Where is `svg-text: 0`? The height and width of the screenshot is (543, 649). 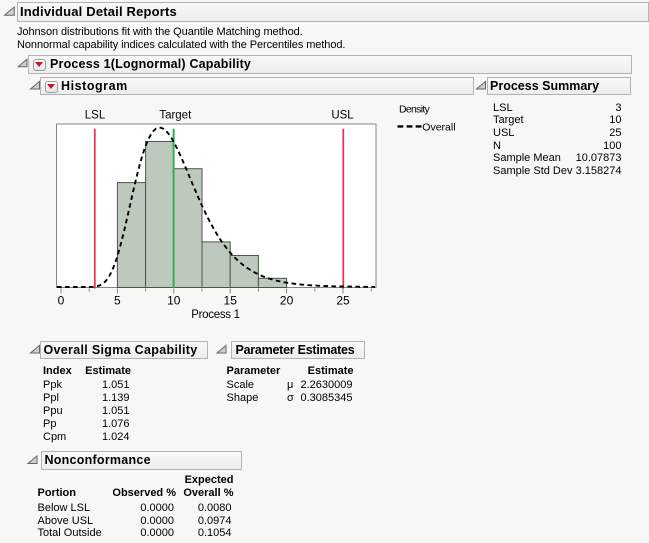 svg-text: 0 is located at coordinates (61, 301).